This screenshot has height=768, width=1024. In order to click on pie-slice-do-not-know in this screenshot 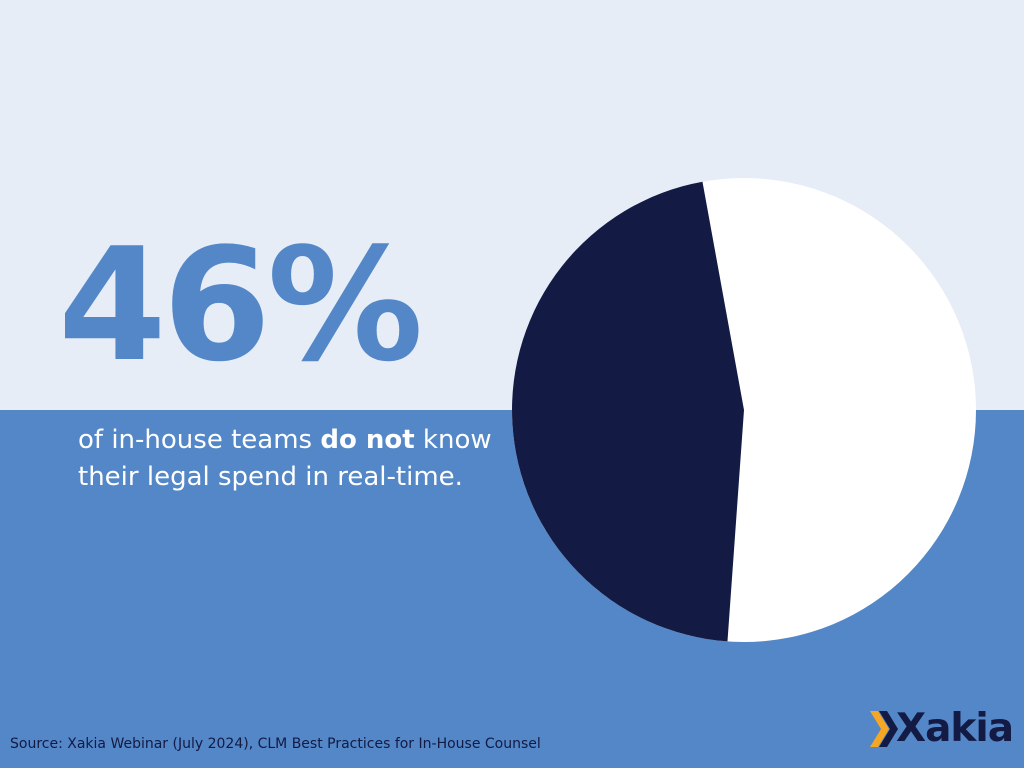, I will do `click(628, 411)`.